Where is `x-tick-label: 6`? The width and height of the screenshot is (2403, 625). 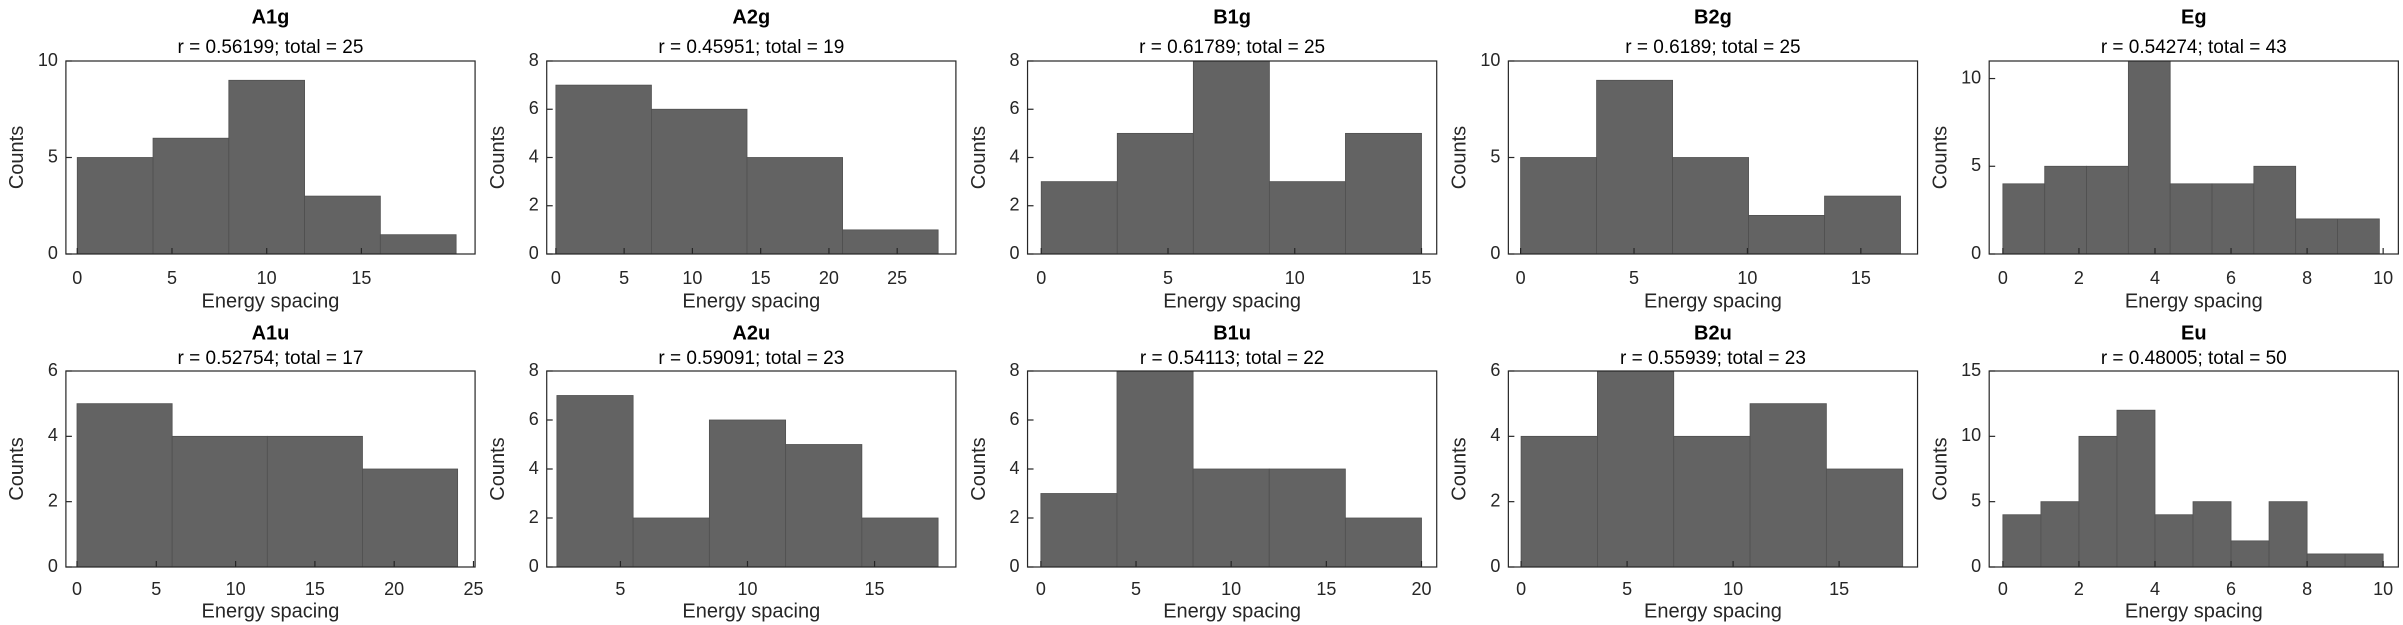
x-tick-label: 6 is located at coordinates (2231, 589).